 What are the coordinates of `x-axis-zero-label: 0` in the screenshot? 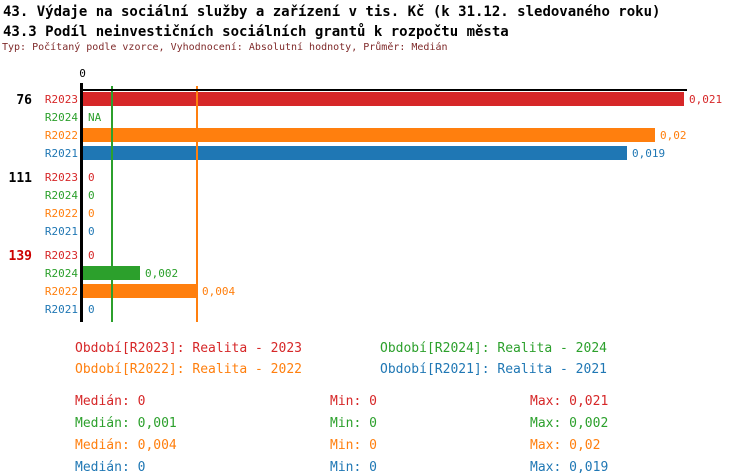 It's located at (82, 73).